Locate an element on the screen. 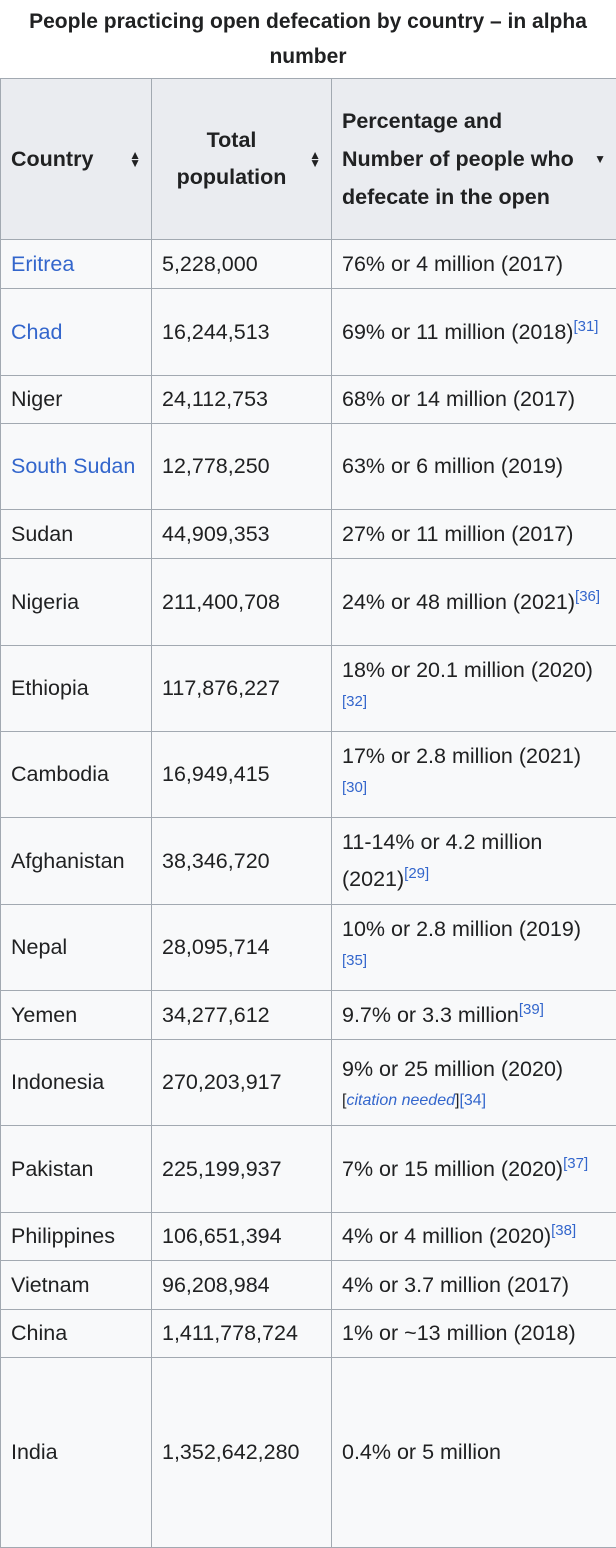 This screenshot has width=616, height=1548. country-cell: Yemen is located at coordinates (76, 1015).